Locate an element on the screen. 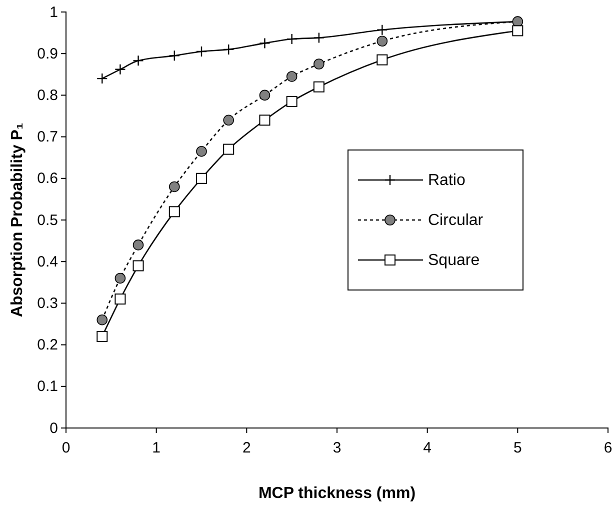  x-tick-label: 0 is located at coordinates (66, 448).